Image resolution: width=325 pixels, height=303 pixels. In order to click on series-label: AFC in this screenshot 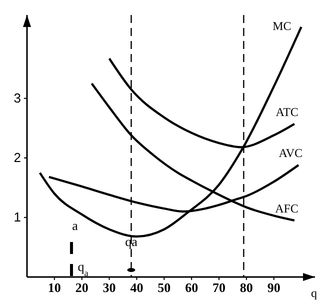, I will do `click(286, 208)`.